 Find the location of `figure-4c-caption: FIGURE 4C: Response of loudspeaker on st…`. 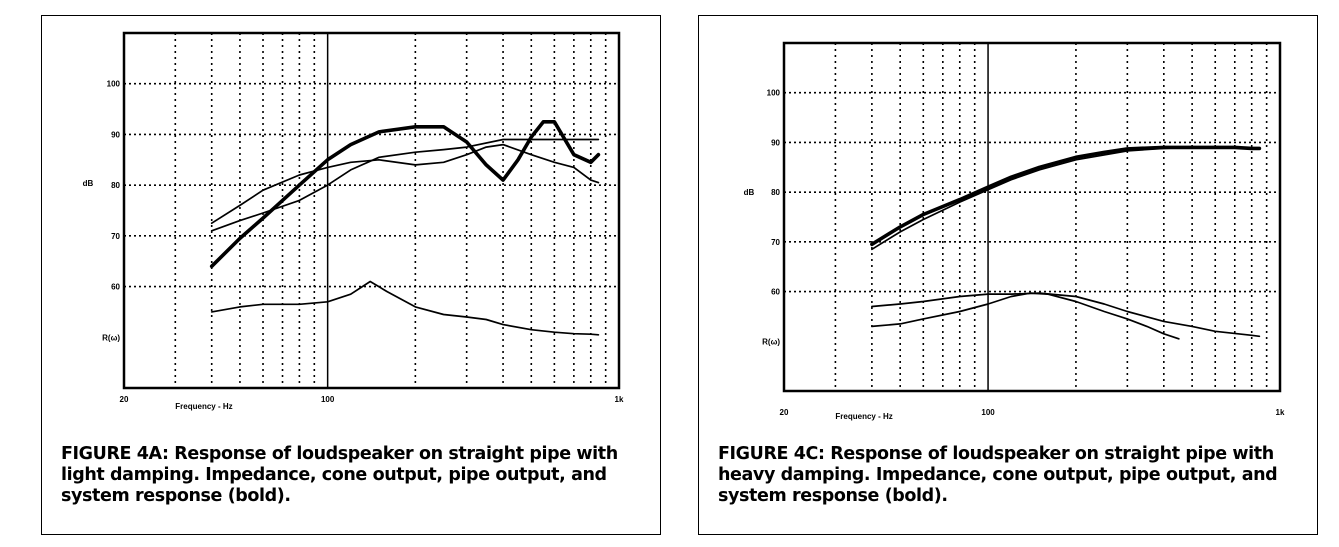

figure-4c-caption: FIGURE 4C: Response of loudspeaker on st… is located at coordinates (998, 475).